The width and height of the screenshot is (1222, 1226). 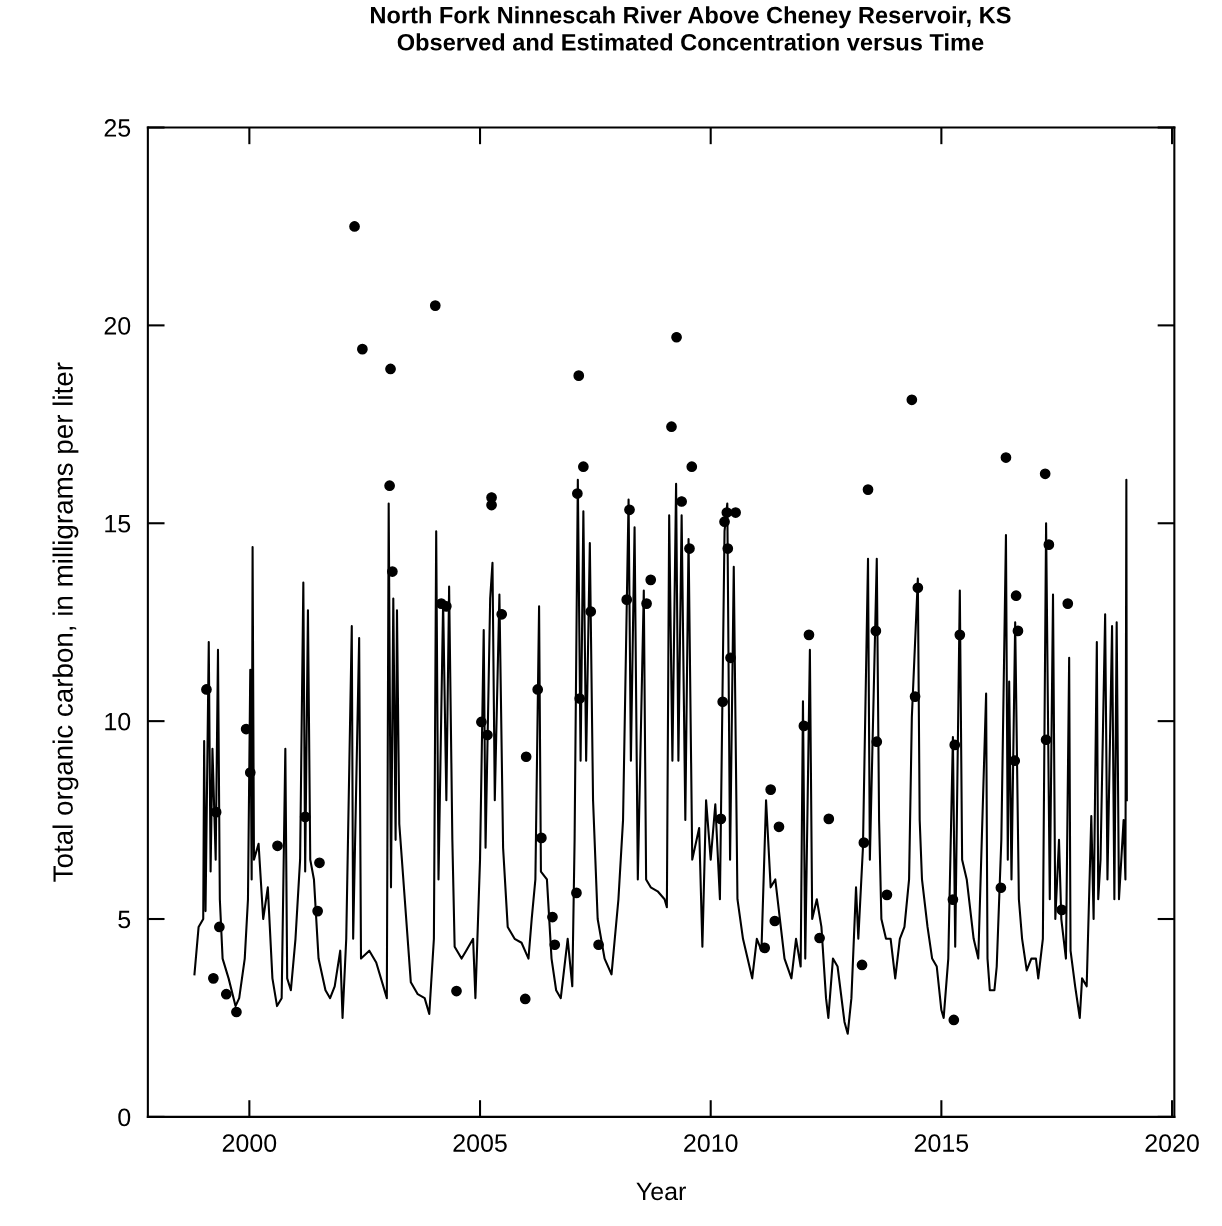 What do you see at coordinates (118, 721) in the screenshot?
I see `y-tick-label: 10` at bounding box center [118, 721].